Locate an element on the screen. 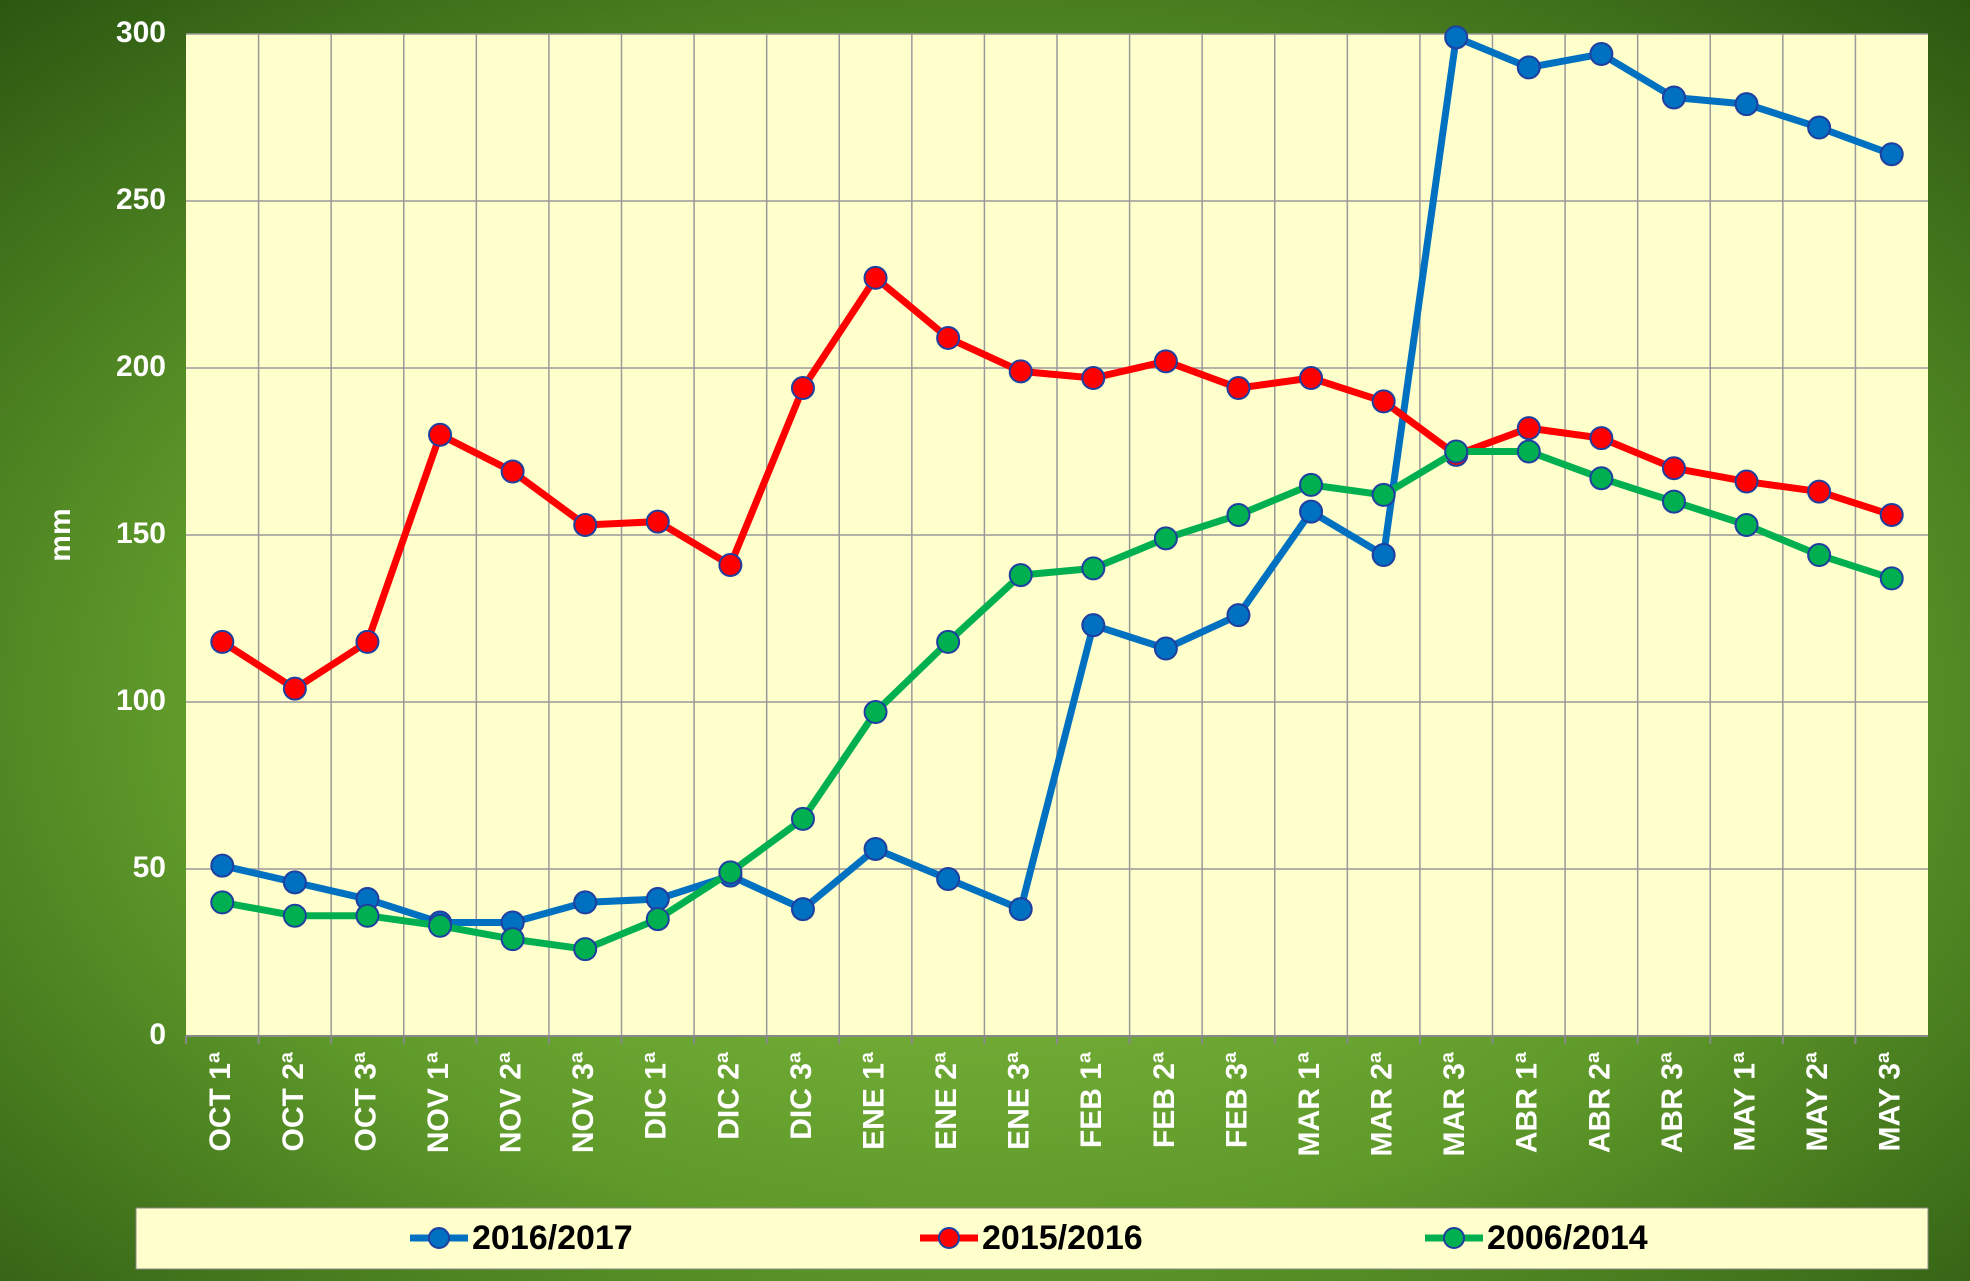  y-tick-label: 0 is located at coordinates (157, 1034).